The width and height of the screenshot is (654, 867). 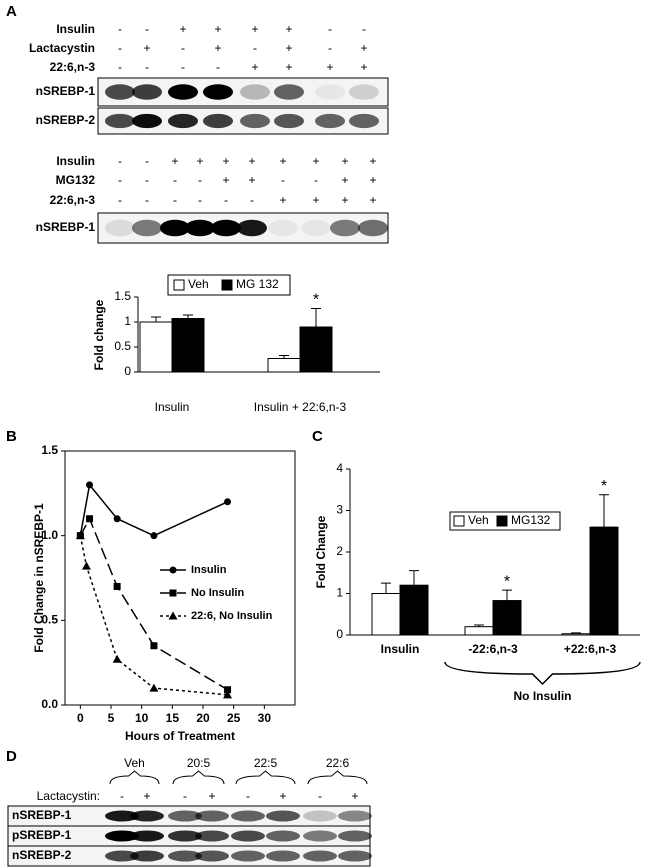 What do you see at coordinates (172, 407) in the screenshot?
I see `x-tick-label: Insulin` at bounding box center [172, 407].